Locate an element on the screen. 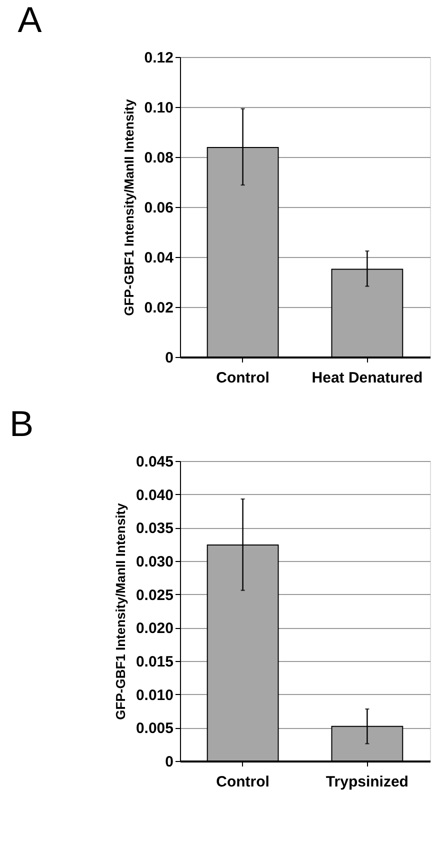 This screenshot has height=844, width=437. y-tick-label: 0.04 is located at coordinates (159, 258).